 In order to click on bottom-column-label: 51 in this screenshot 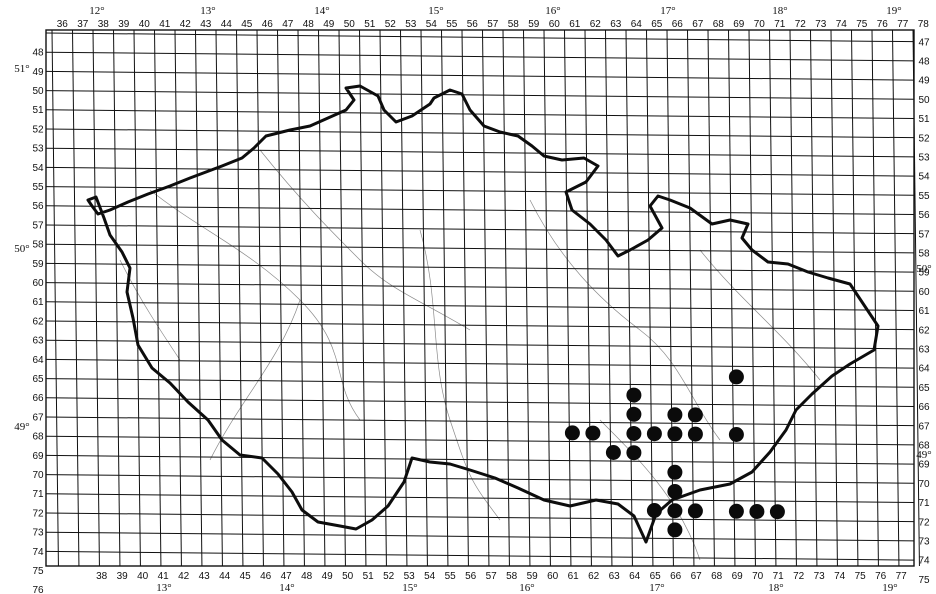, I will do `click(369, 576)`.